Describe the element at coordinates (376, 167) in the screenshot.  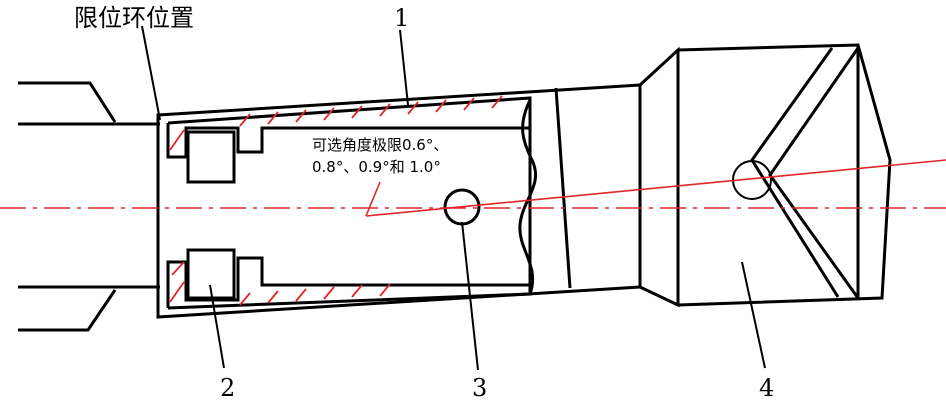
I see `angle-annotation-line2: 0.8°、0.9°和 1.0°` at that location.